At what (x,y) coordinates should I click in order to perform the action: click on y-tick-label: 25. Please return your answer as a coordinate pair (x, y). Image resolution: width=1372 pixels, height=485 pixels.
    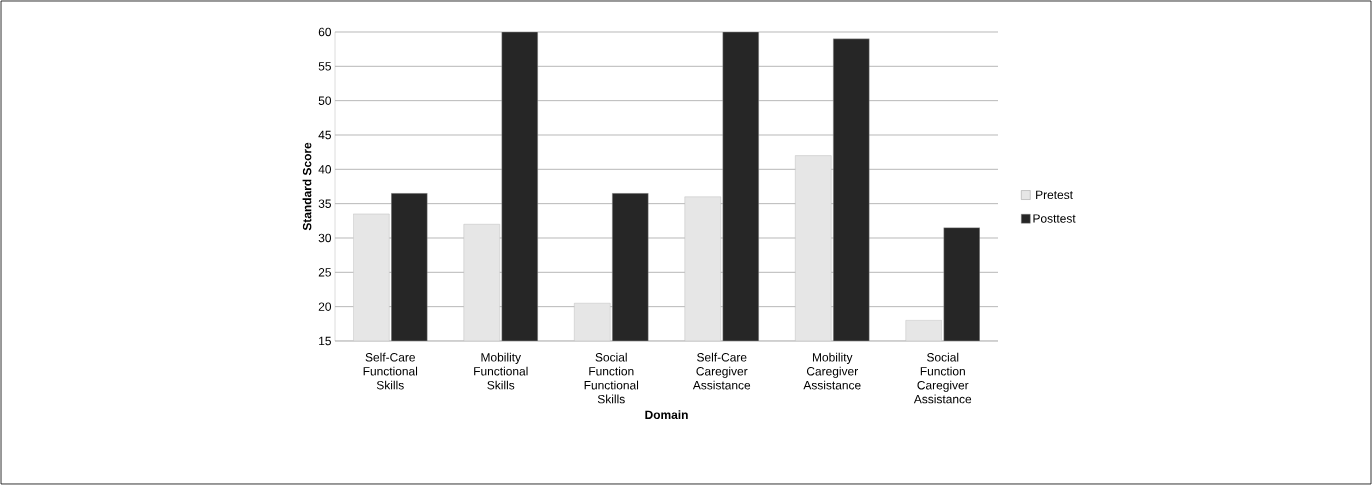
    Looking at the image, I should click on (324, 272).